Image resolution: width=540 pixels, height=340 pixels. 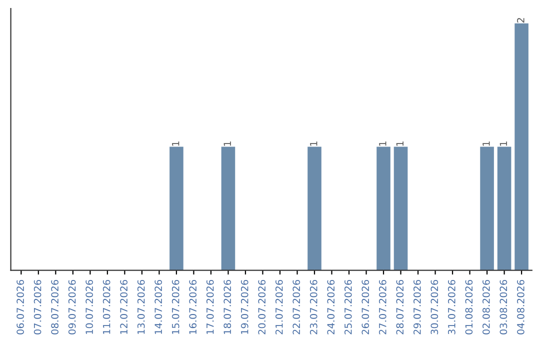 I want to click on x-tick-label: 18.07.2026, so click(x=228, y=307).